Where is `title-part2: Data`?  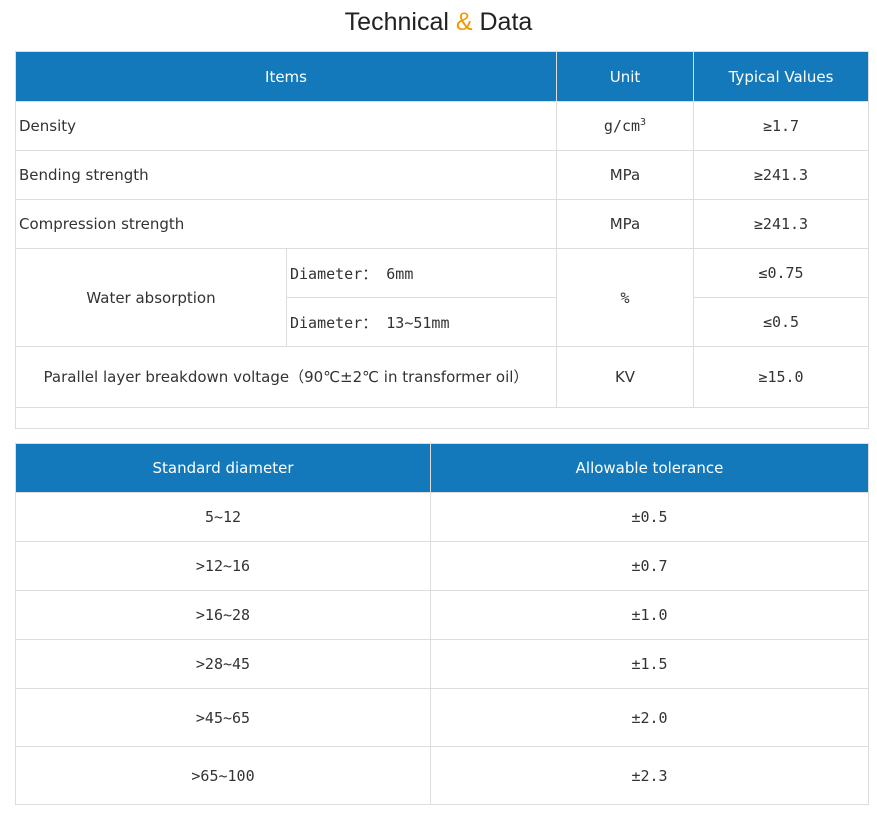 title-part2: Data is located at coordinates (506, 22).